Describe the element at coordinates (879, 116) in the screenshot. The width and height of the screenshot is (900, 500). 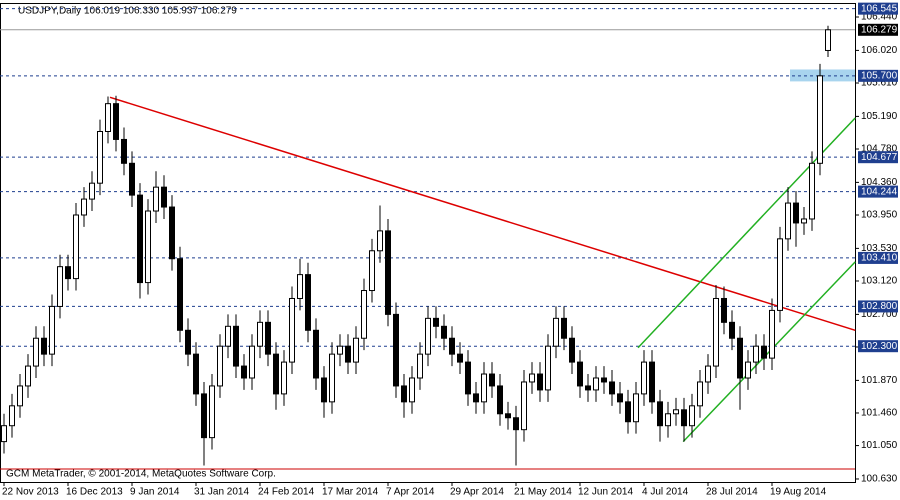
I see `y-tick-label: 105.190` at that location.